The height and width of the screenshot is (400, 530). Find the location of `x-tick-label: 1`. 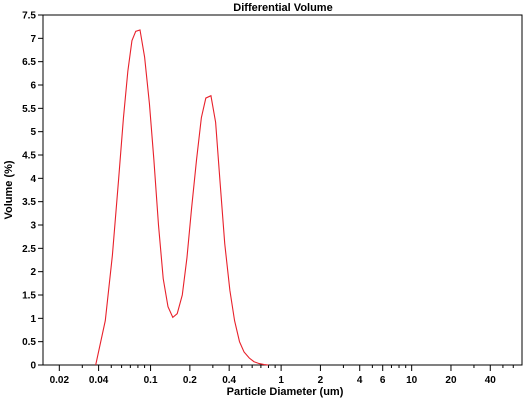

x-tick-label: 1 is located at coordinates (281, 380).